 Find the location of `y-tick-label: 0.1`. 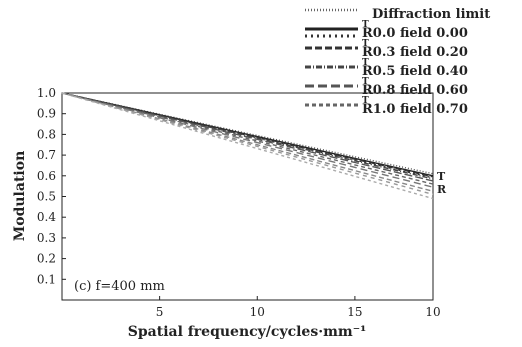

y-tick-label: 0.1 is located at coordinates (46, 279).